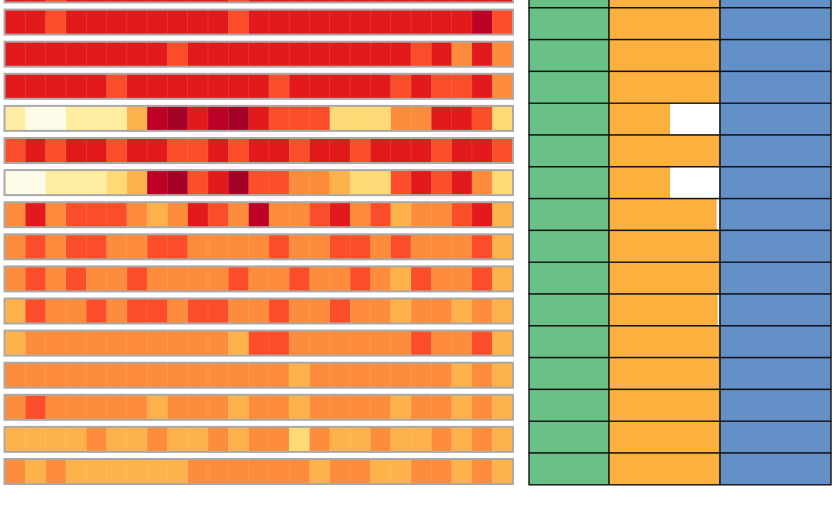  I want to click on bar-row, so click(680, 278).